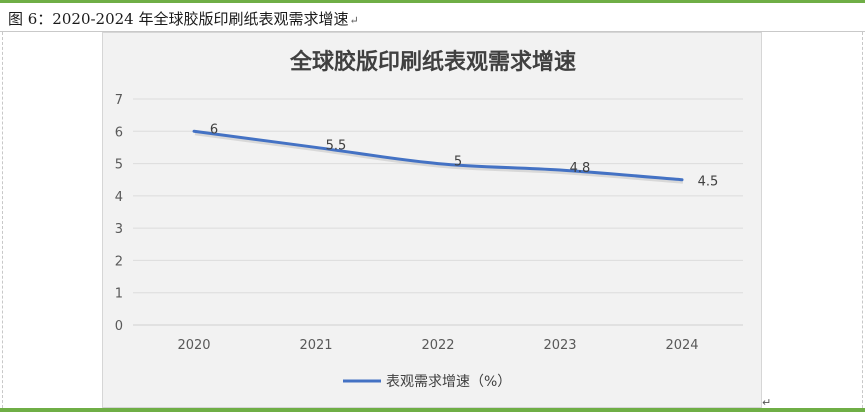 The height and width of the screenshot is (412, 865). What do you see at coordinates (559, 345) in the screenshot?
I see `x-tick-label: 2023` at bounding box center [559, 345].